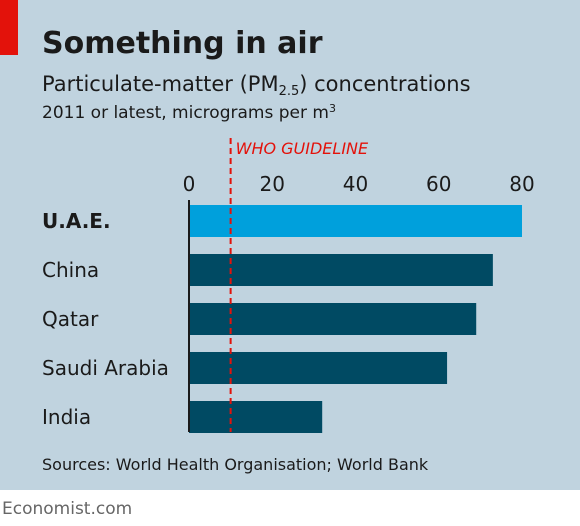 This screenshot has height=526, width=580. What do you see at coordinates (341, 270) in the screenshot?
I see `bar-china` at bounding box center [341, 270].